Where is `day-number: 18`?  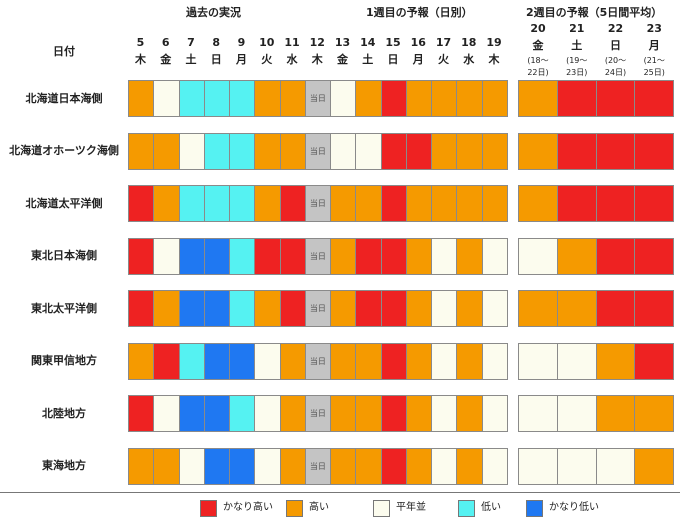 day-number: 18 is located at coordinates (469, 42).